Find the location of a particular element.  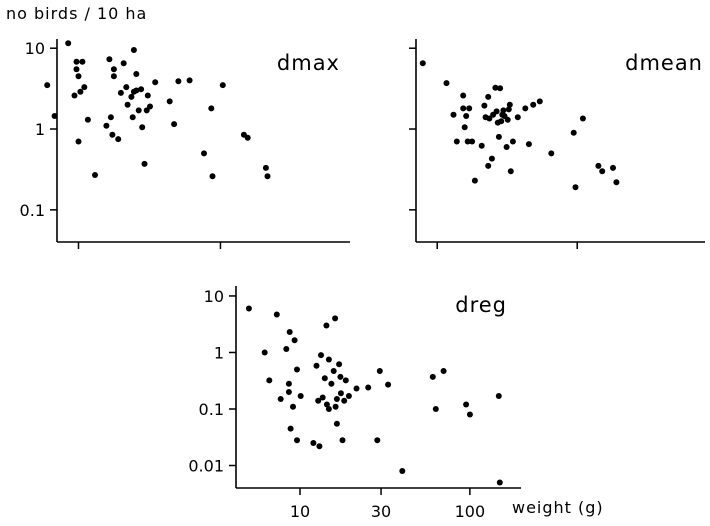

dreg-y-tick-label: 0.1 is located at coordinates (211, 409).